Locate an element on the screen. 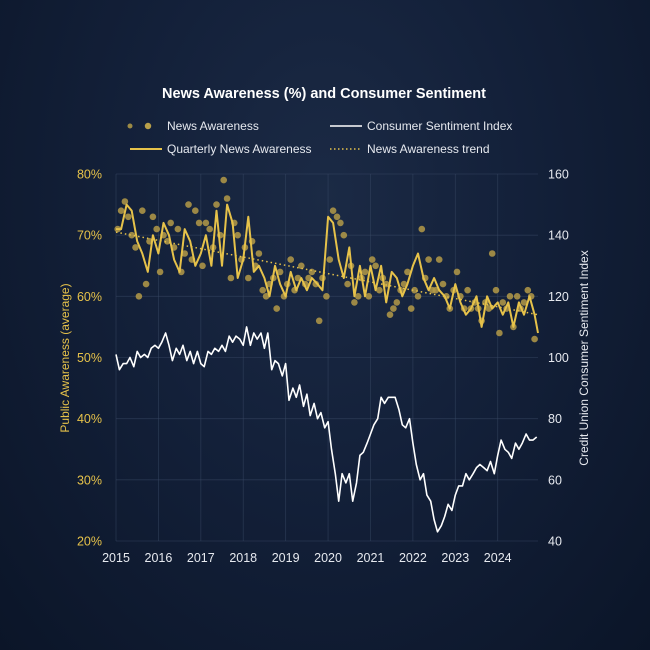  y-right-tick-label: 40 is located at coordinates (555, 542).